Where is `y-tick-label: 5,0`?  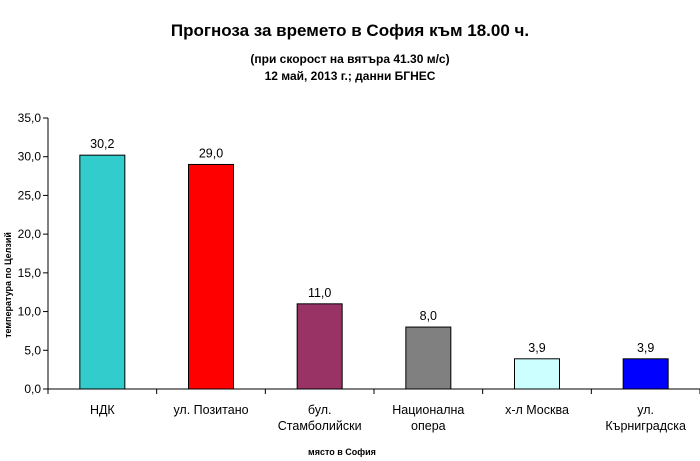
y-tick-label: 5,0 is located at coordinates (32, 350).